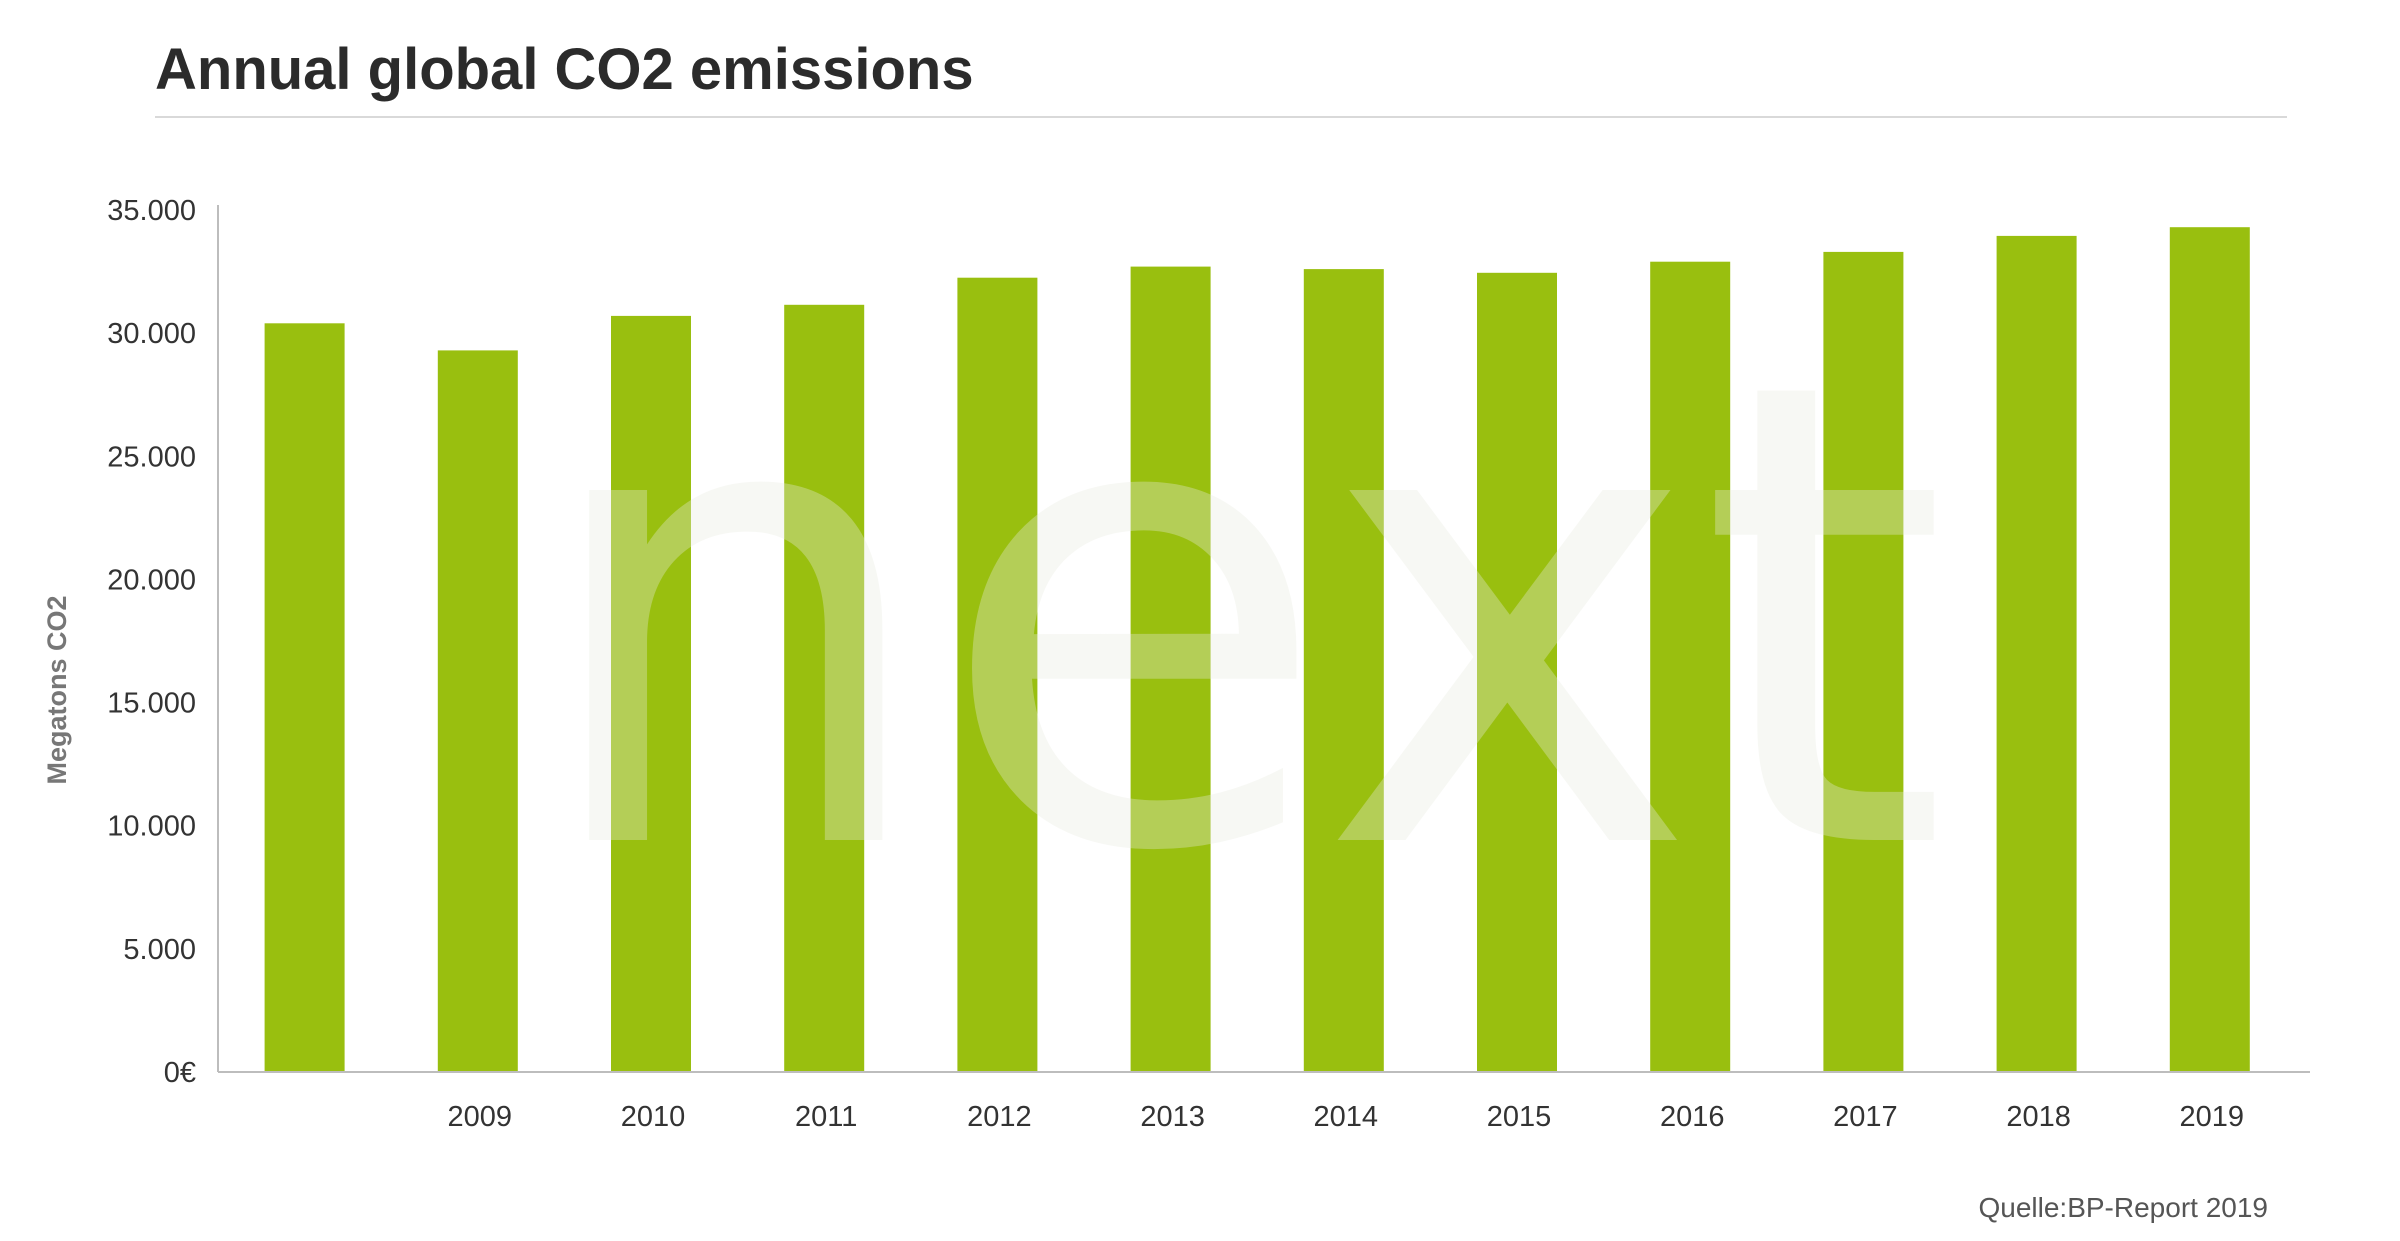  Describe the element at coordinates (151, 457) in the screenshot. I see `y-tick-label: 25.000` at that location.